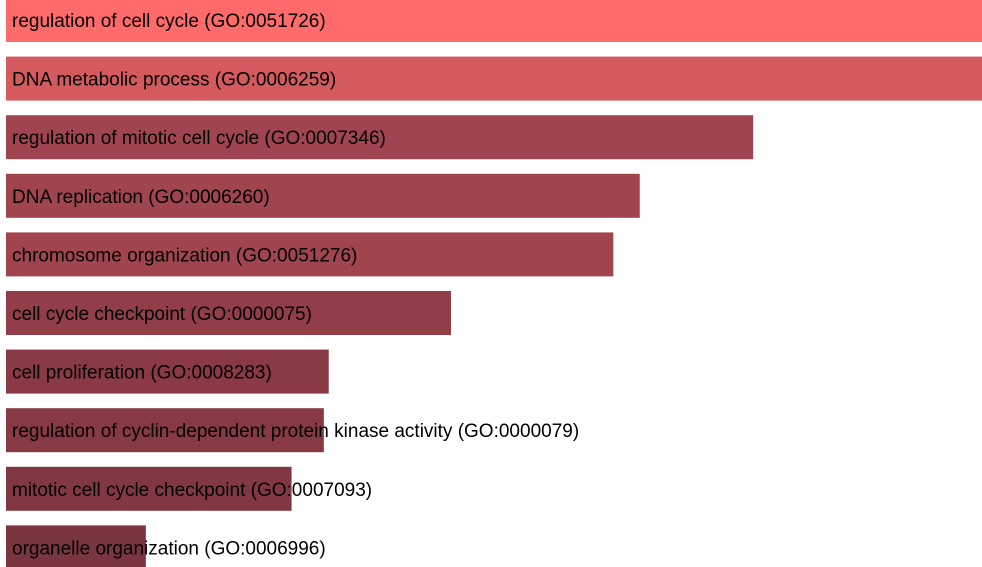 Image resolution: width=982 pixels, height=567 pixels. What do you see at coordinates (141, 197) in the screenshot?
I see `bar-label-4: DNA replication (GO:0006260)` at bounding box center [141, 197].